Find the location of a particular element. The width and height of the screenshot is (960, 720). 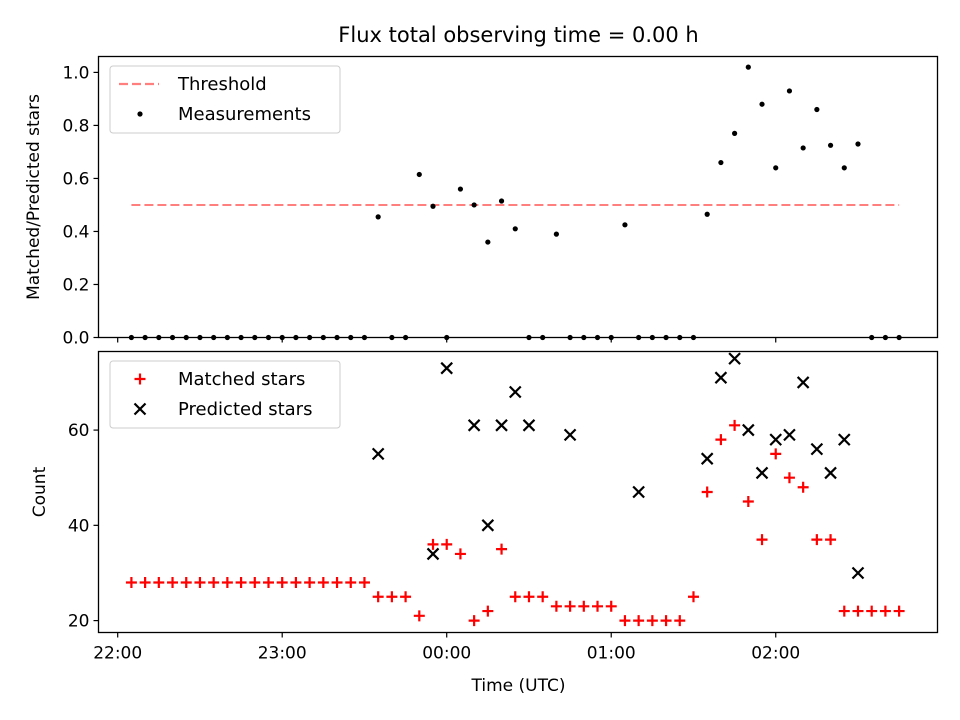

count-y-tick-label: 40 is located at coordinates (79, 526).